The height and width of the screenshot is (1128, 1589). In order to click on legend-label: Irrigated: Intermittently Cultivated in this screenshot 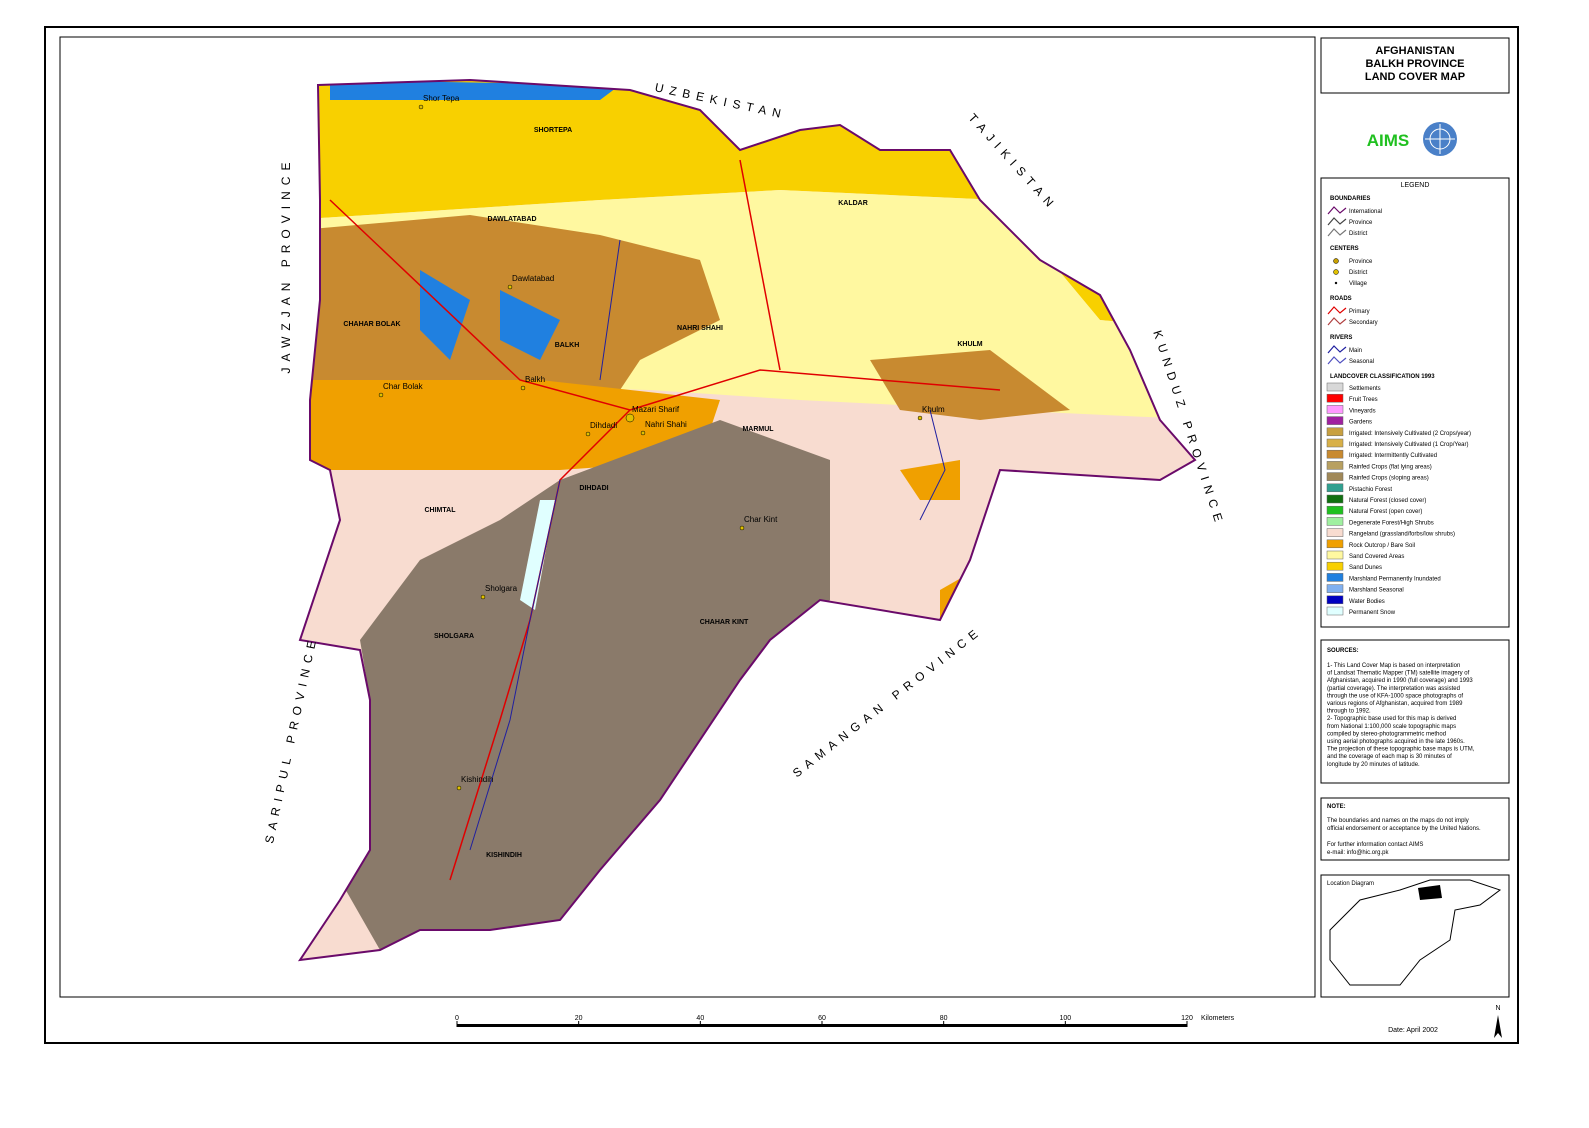, I will do `click(1393, 456)`.